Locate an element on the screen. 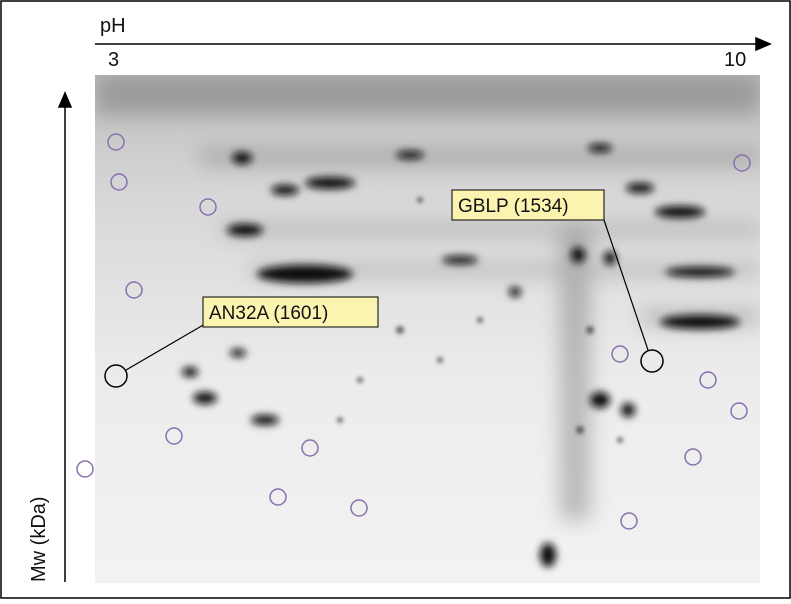 This screenshot has width=791, height=604. x-axis-start: 3 is located at coordinates (113, 60).